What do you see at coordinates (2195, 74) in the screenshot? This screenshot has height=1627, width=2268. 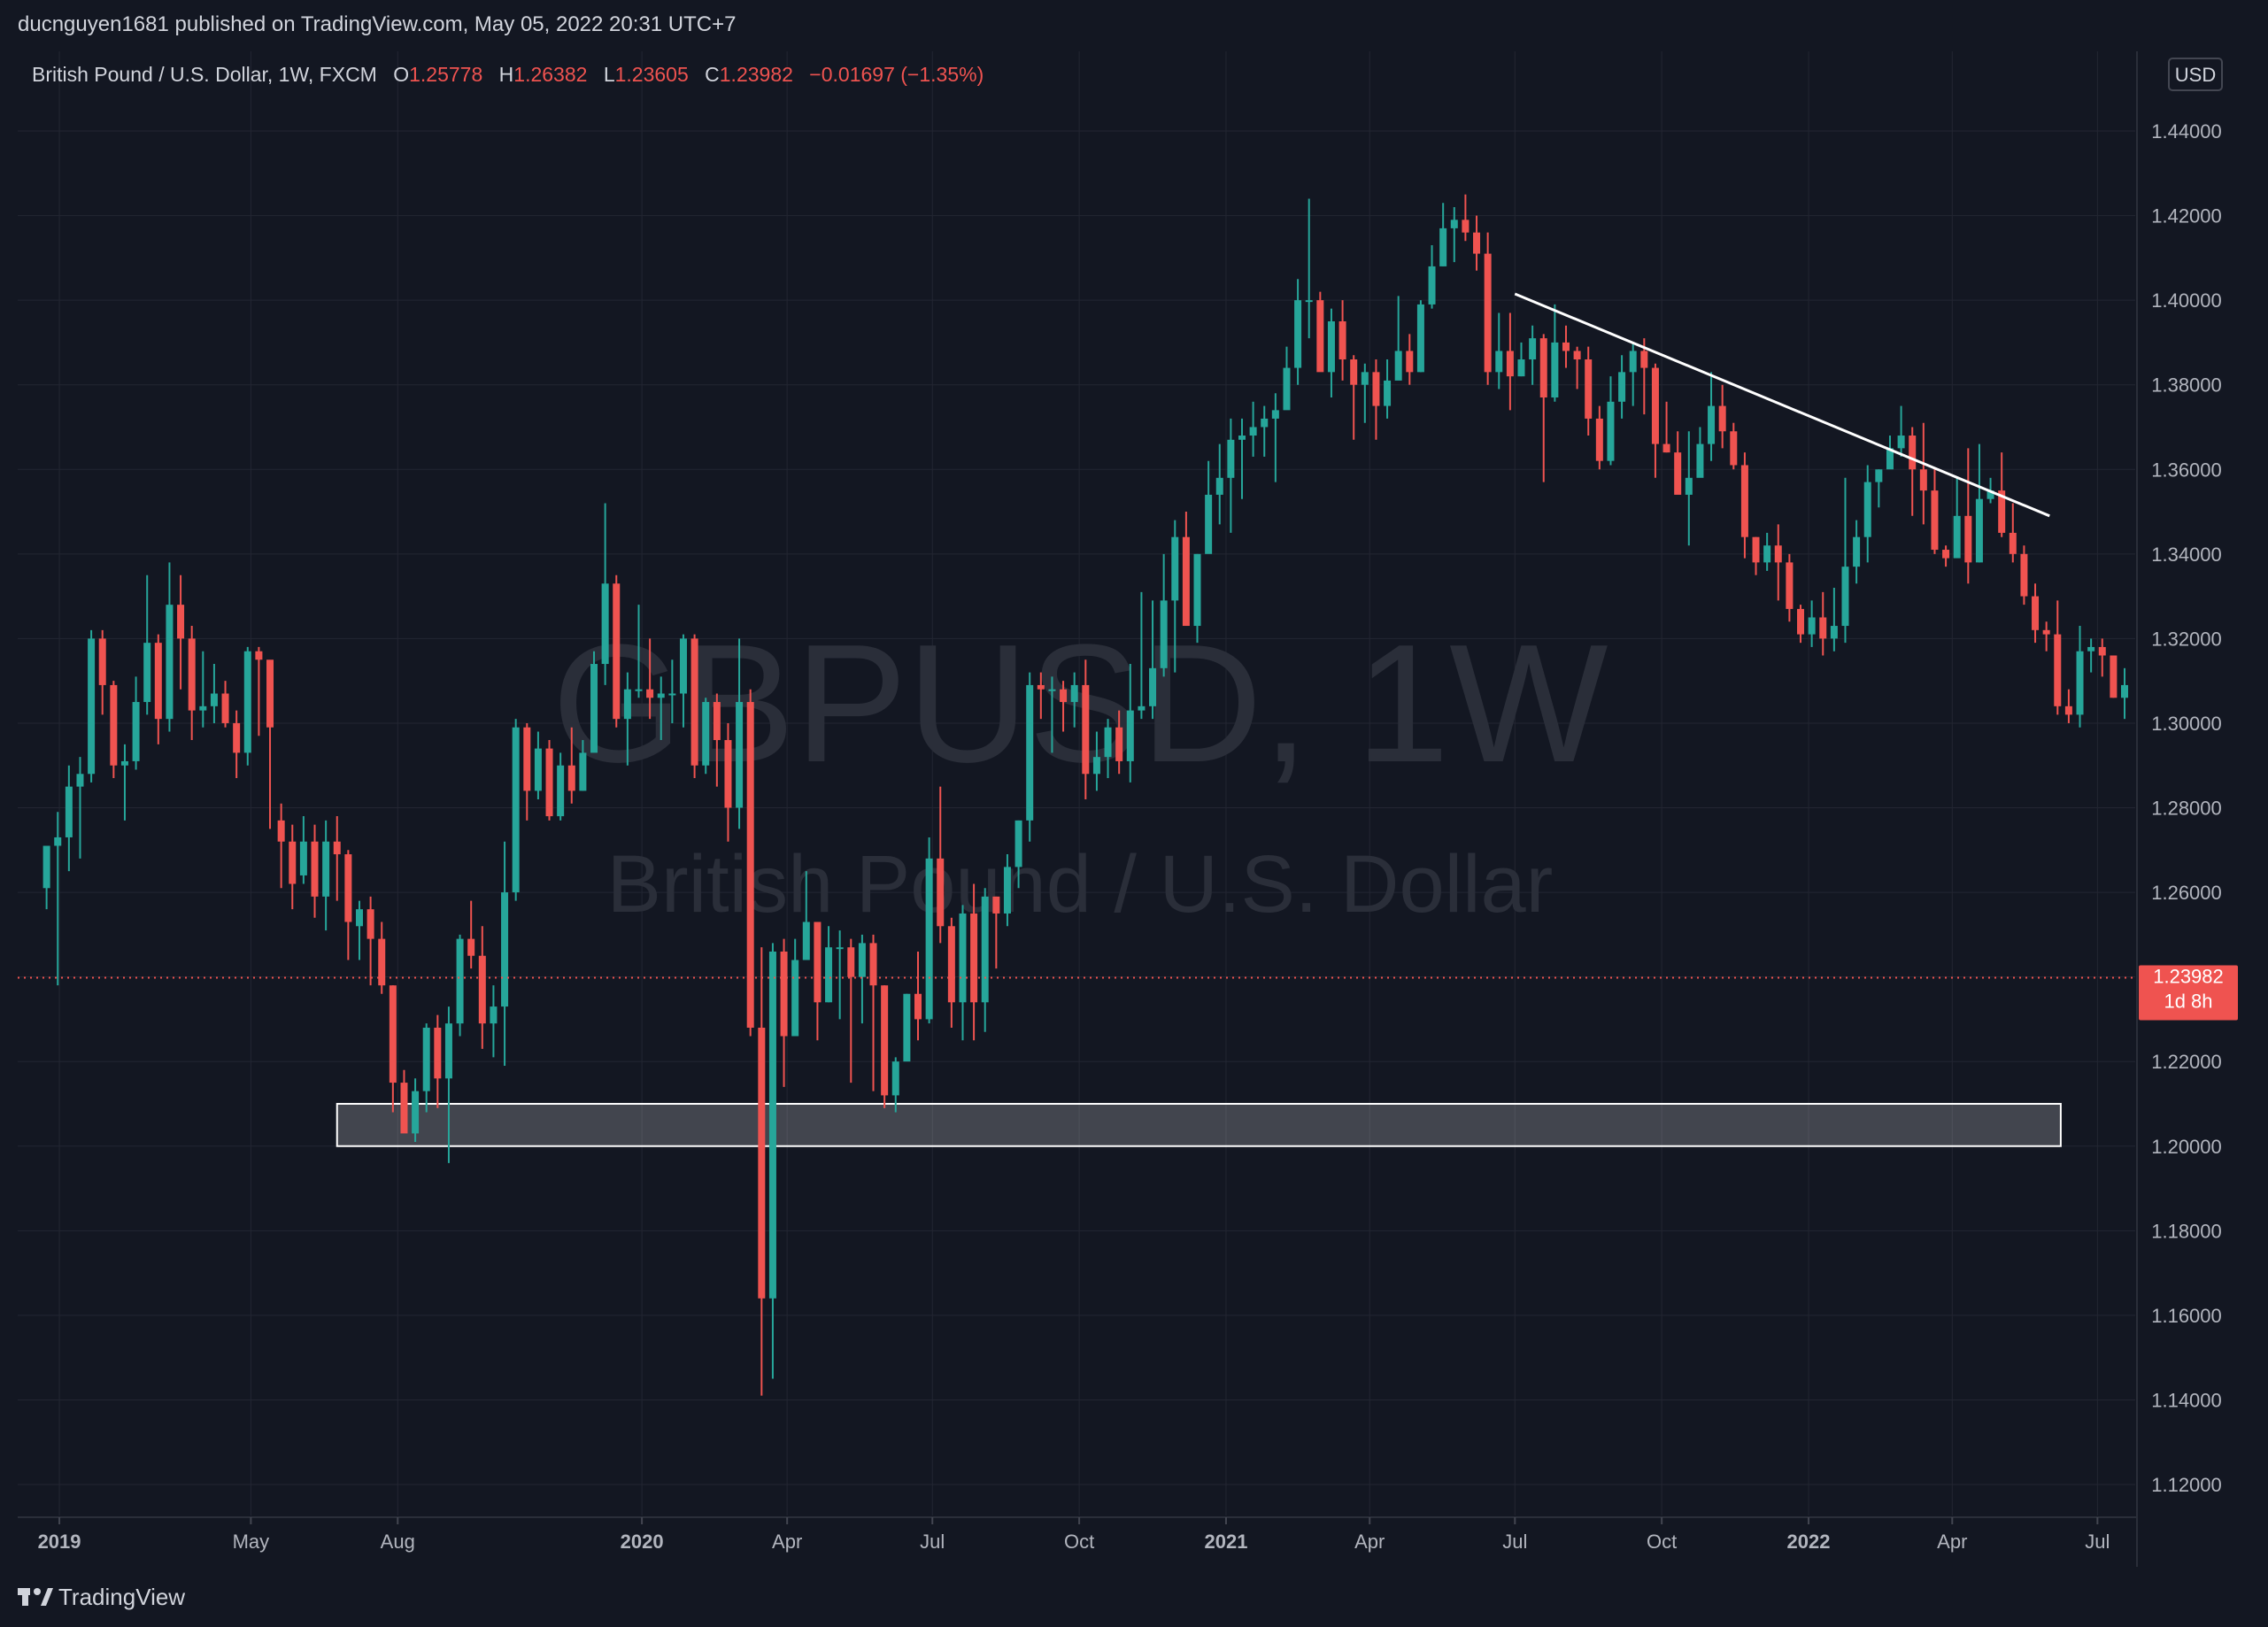 I see `currency-button: USD` at bounding box center [2195, 74].